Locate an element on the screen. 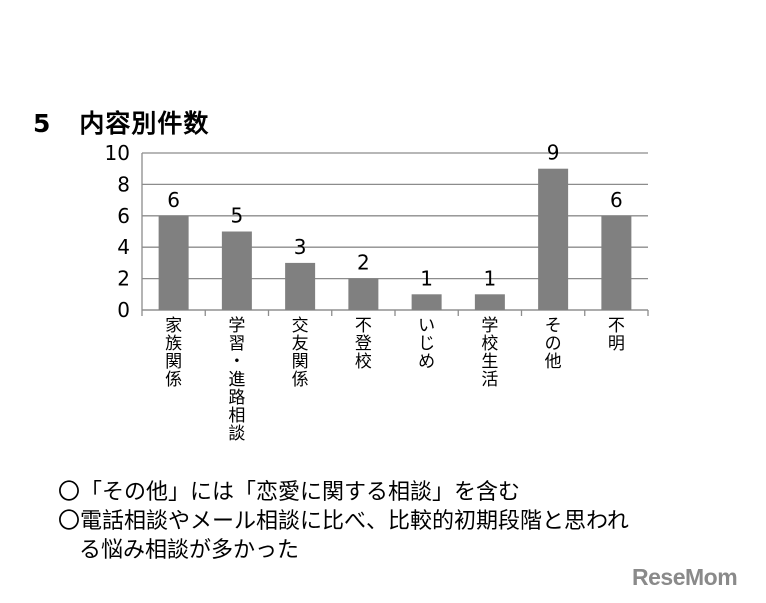 The height and width of the screenshot is (603, 766). x-category-label: 家族関係 is located at coordinates (173, 353).